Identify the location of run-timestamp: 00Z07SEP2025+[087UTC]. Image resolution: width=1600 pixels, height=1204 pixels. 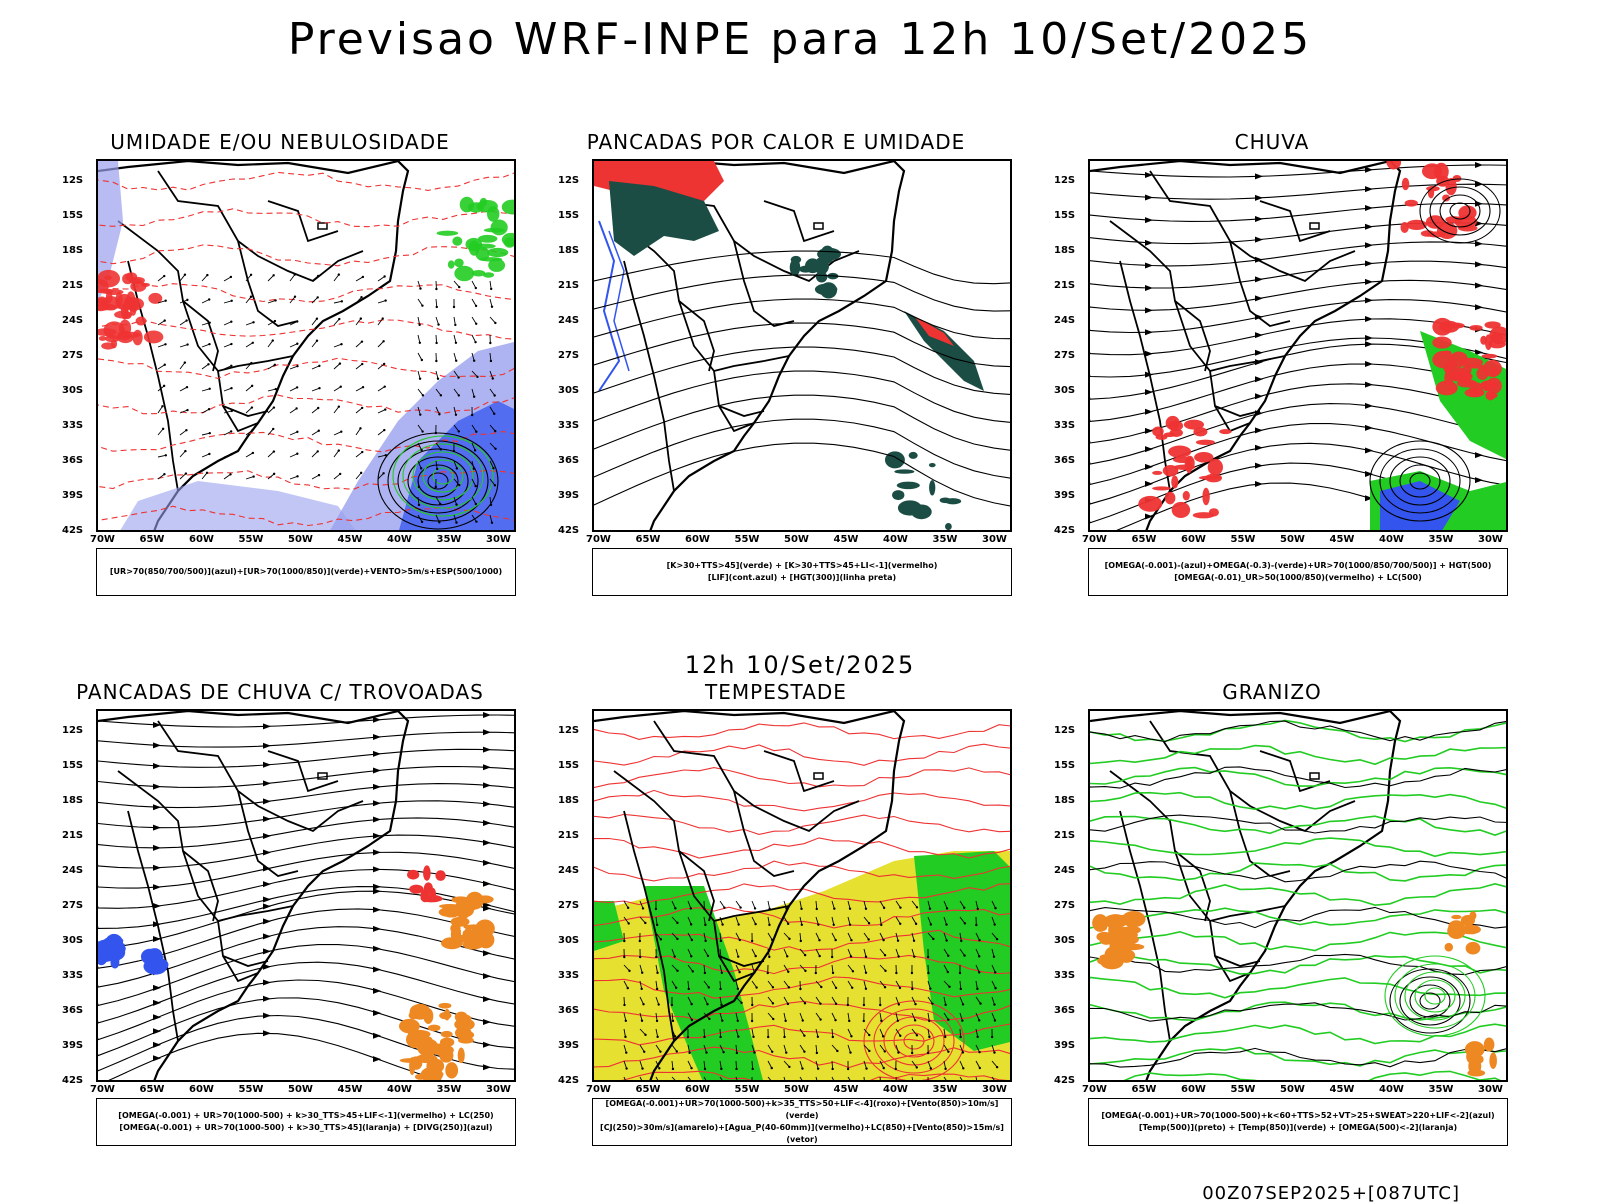
(1331, 1193).